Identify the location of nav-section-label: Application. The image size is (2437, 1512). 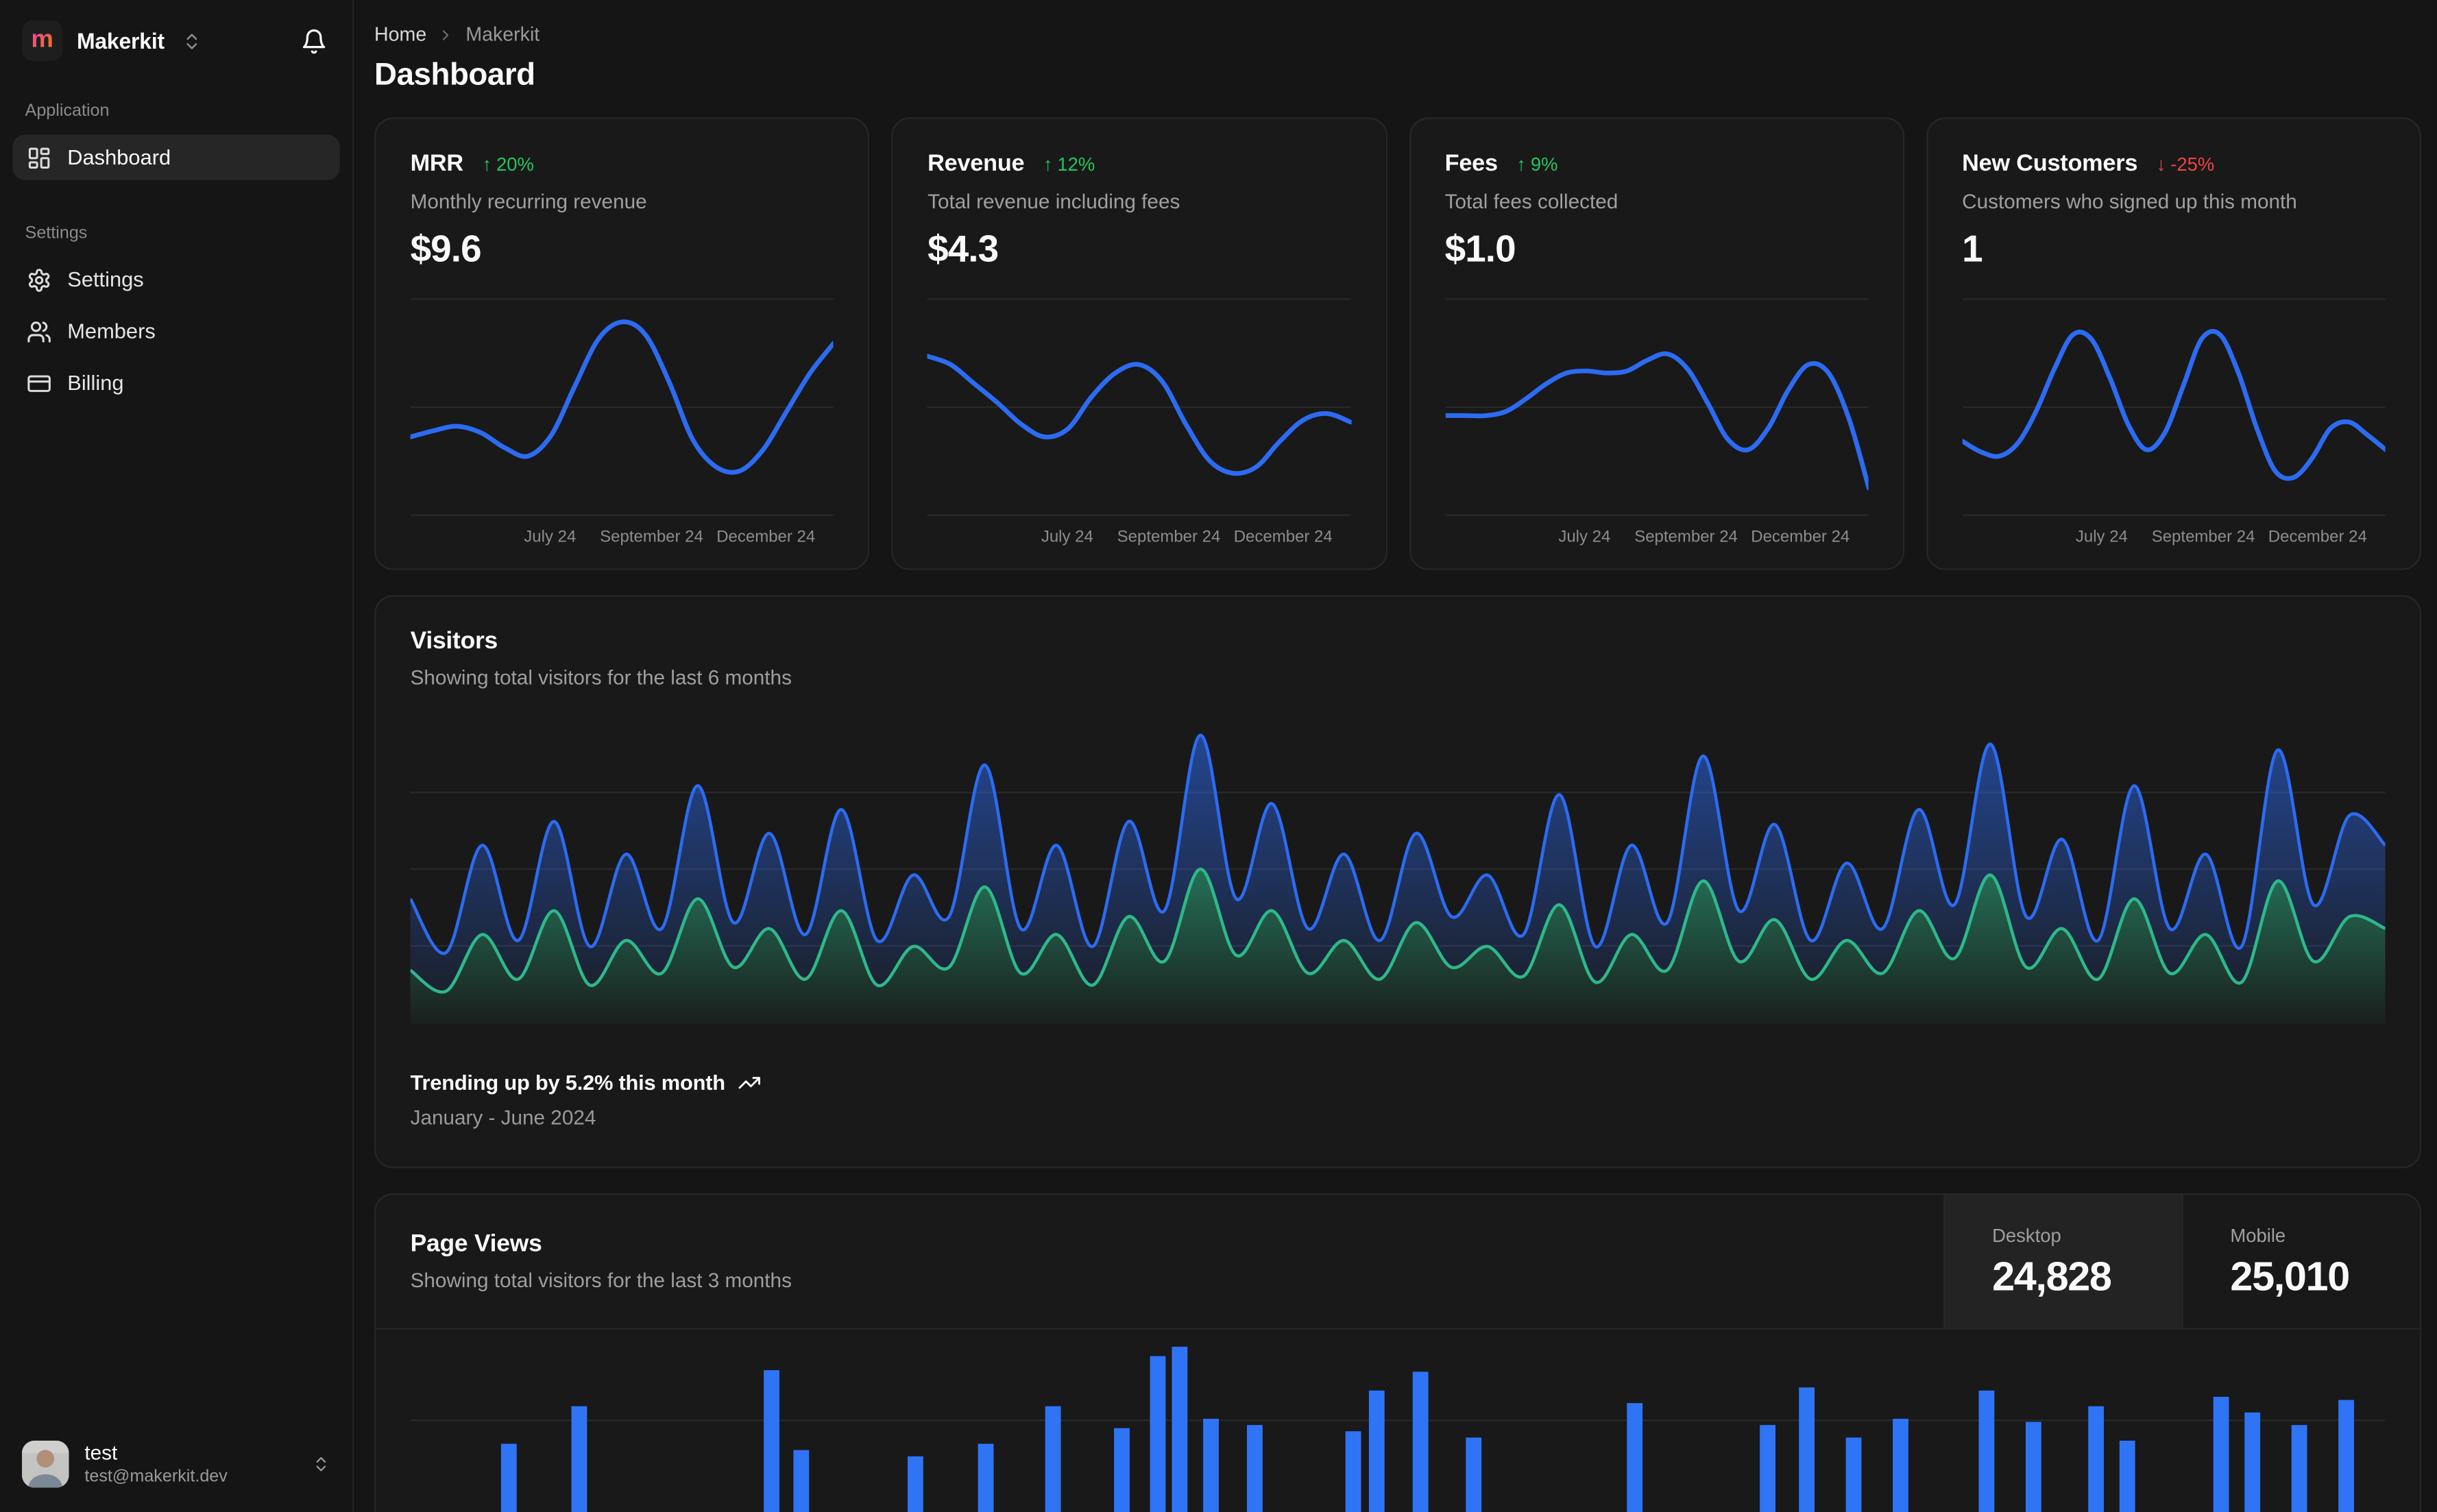
(67, 111).